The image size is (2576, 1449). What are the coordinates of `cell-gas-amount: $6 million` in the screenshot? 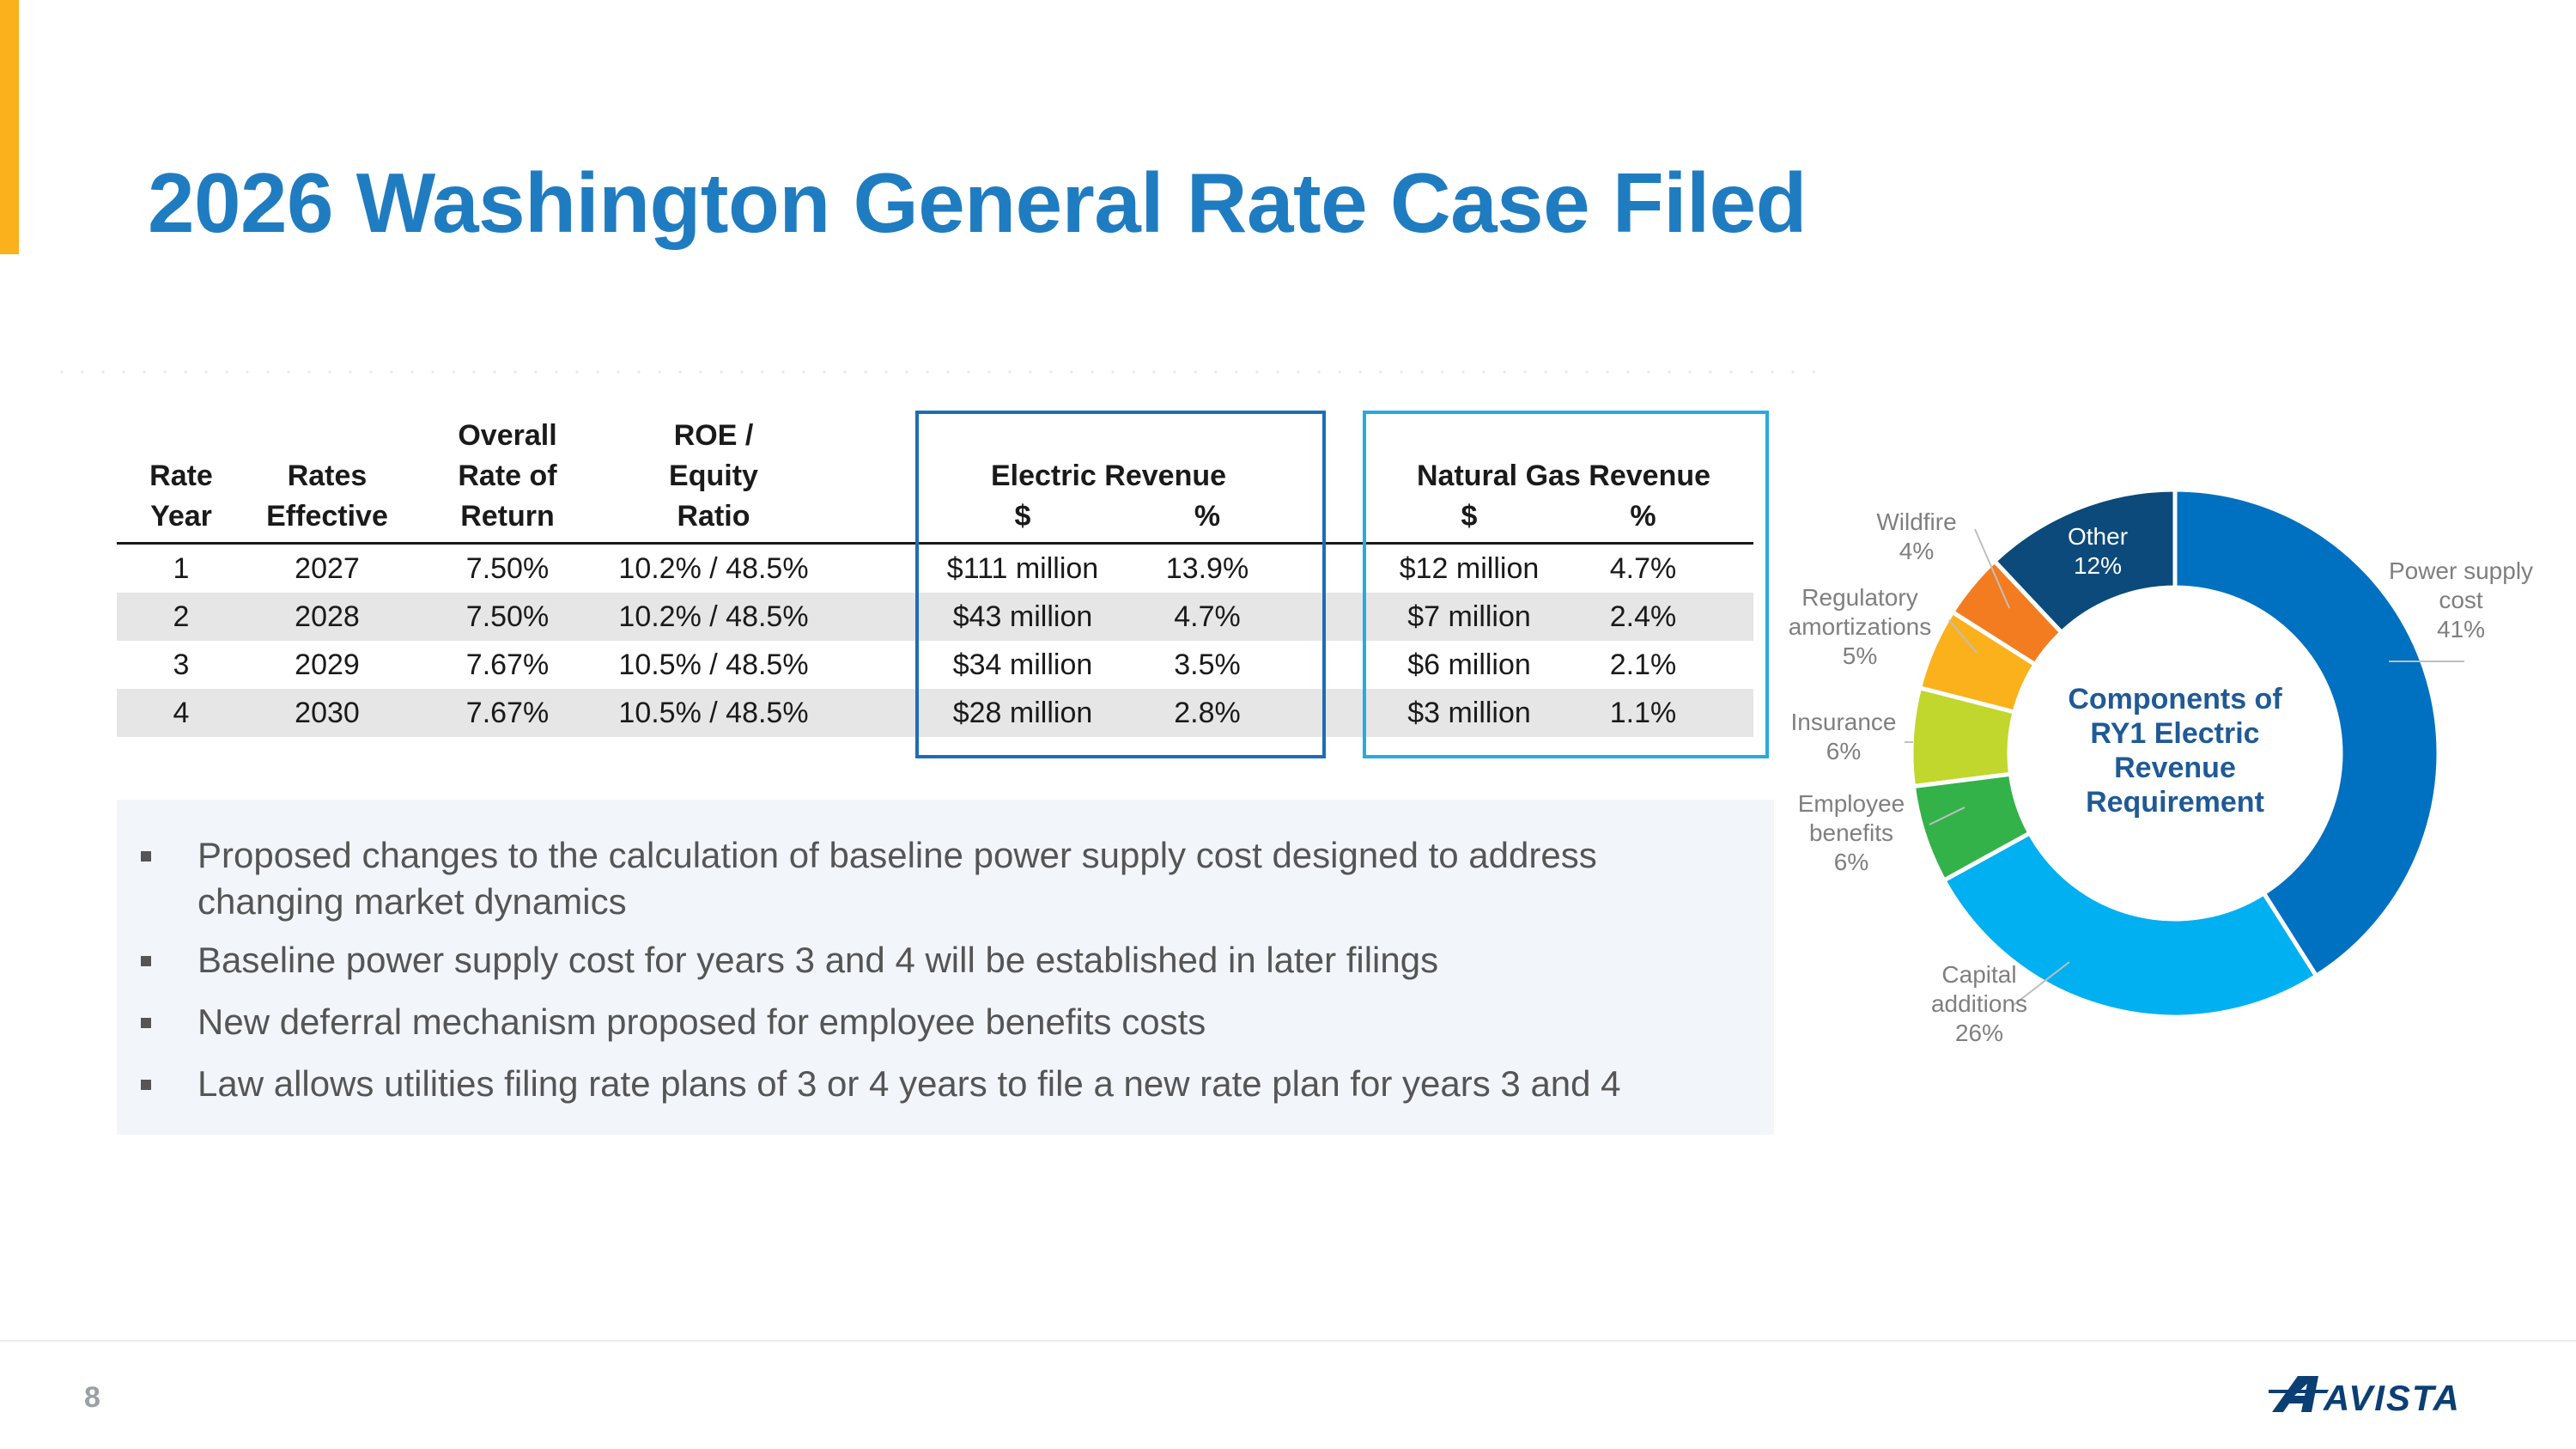 It's located at (1469, 664).